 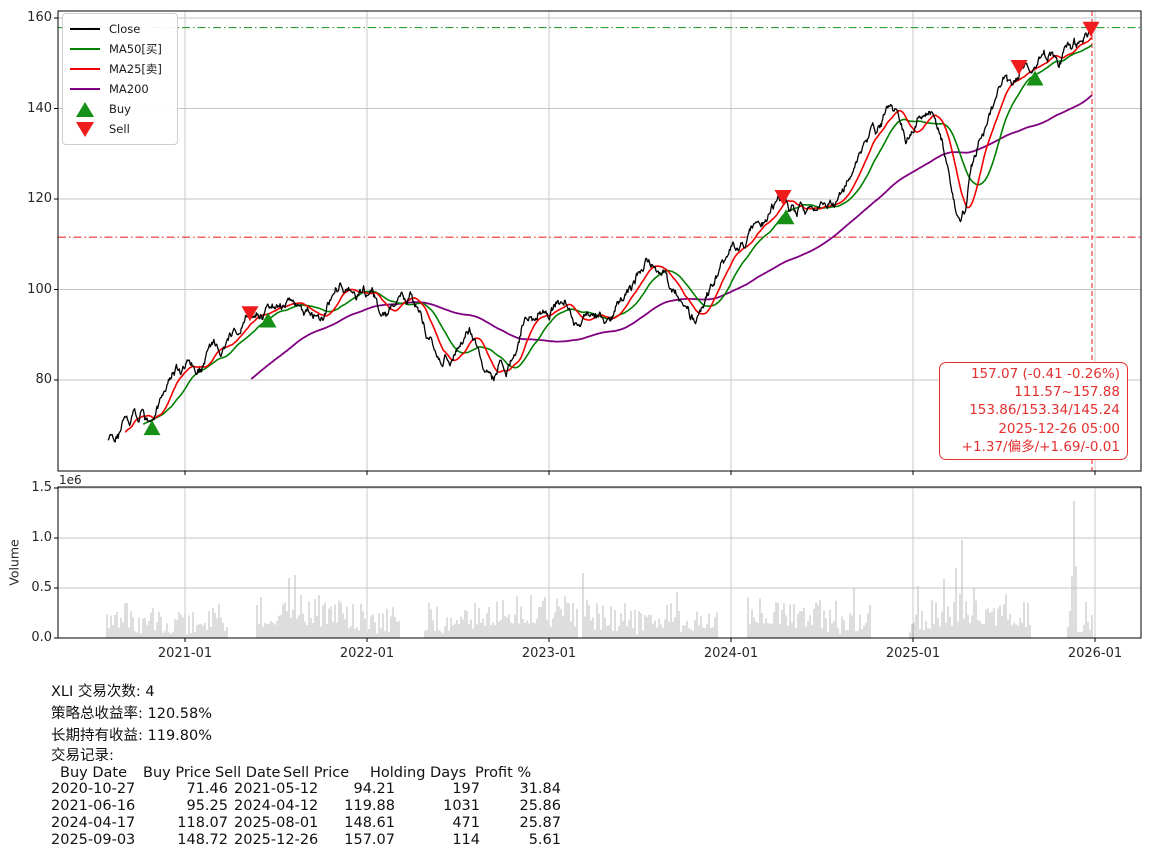 I want to click on volume-axis-title: Volume, so click(x=14, y=562).